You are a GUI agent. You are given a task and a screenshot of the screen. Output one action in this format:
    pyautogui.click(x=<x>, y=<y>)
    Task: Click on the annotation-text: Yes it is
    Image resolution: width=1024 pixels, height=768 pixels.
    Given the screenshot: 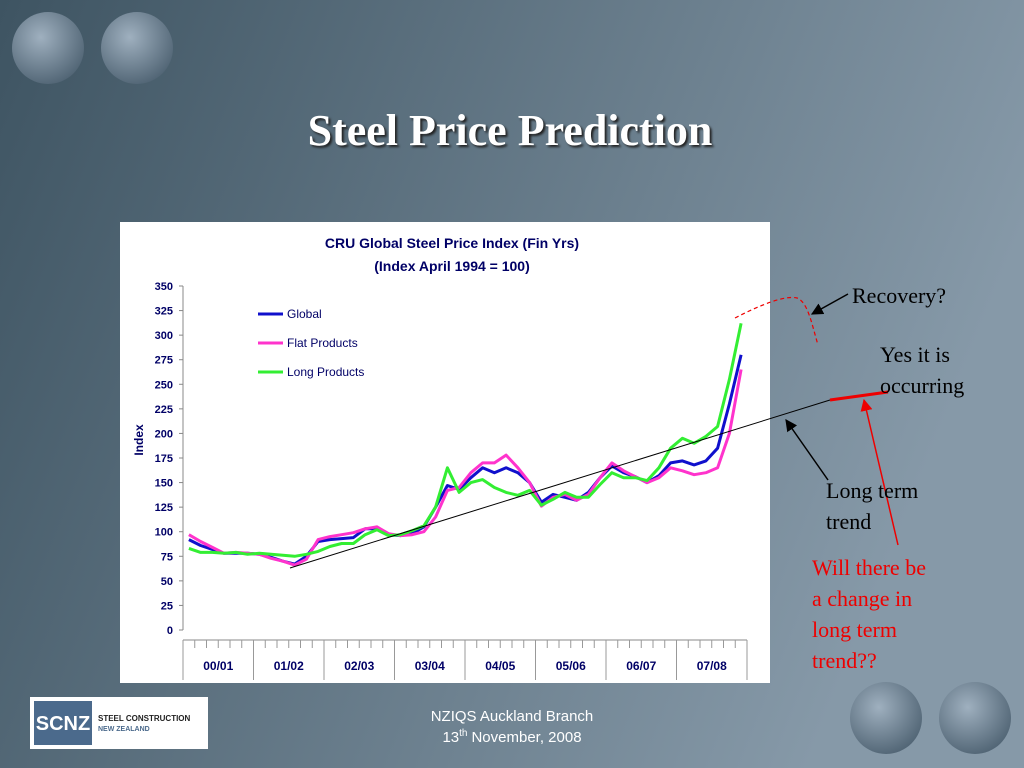 What is the action you would take?
    pyautogui.click(x=915, y=354)
    